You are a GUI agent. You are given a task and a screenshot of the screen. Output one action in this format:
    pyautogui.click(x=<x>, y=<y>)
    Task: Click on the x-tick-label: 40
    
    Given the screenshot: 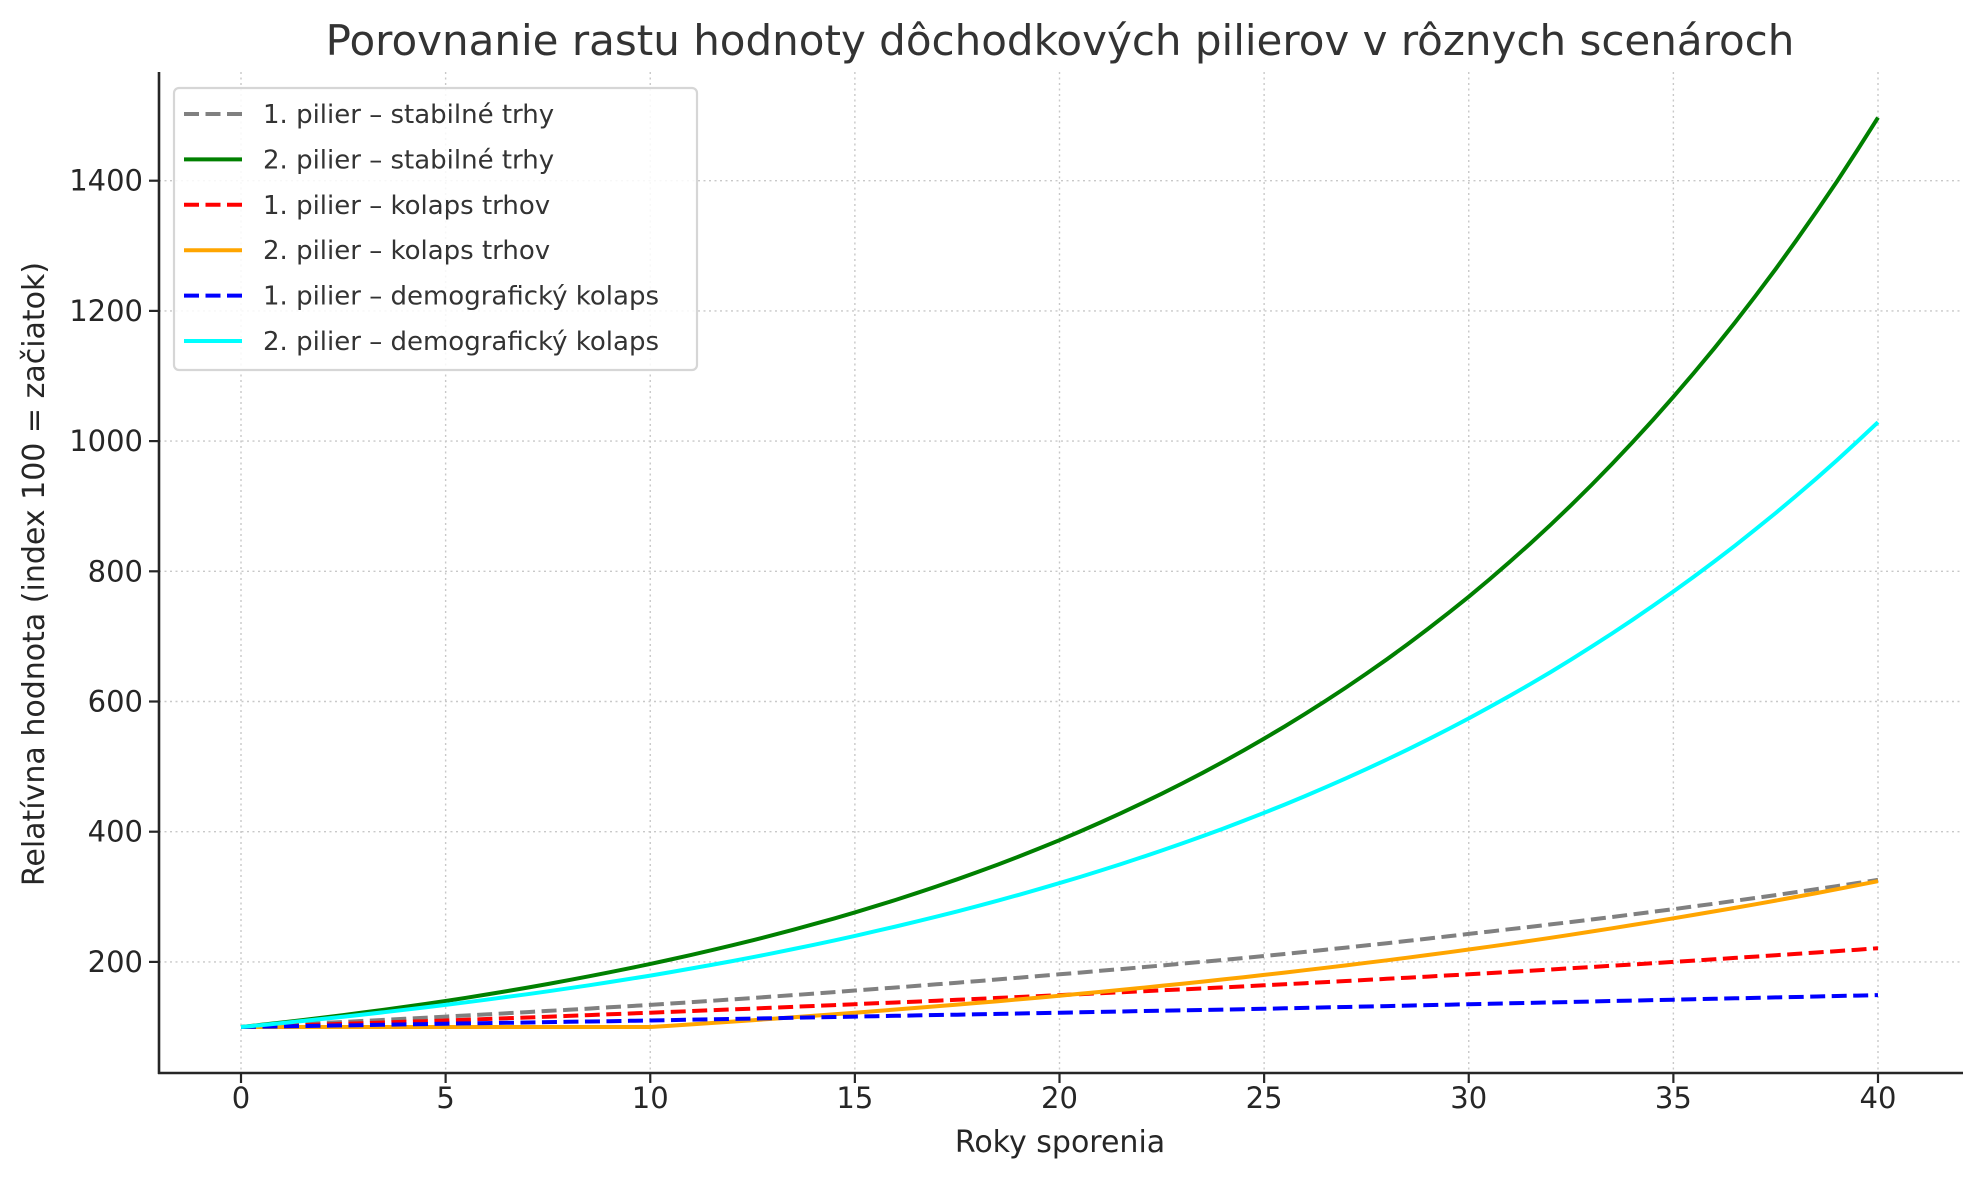 What is the action you would take?
    pyautogui.click(x=1878, y=1098)
    